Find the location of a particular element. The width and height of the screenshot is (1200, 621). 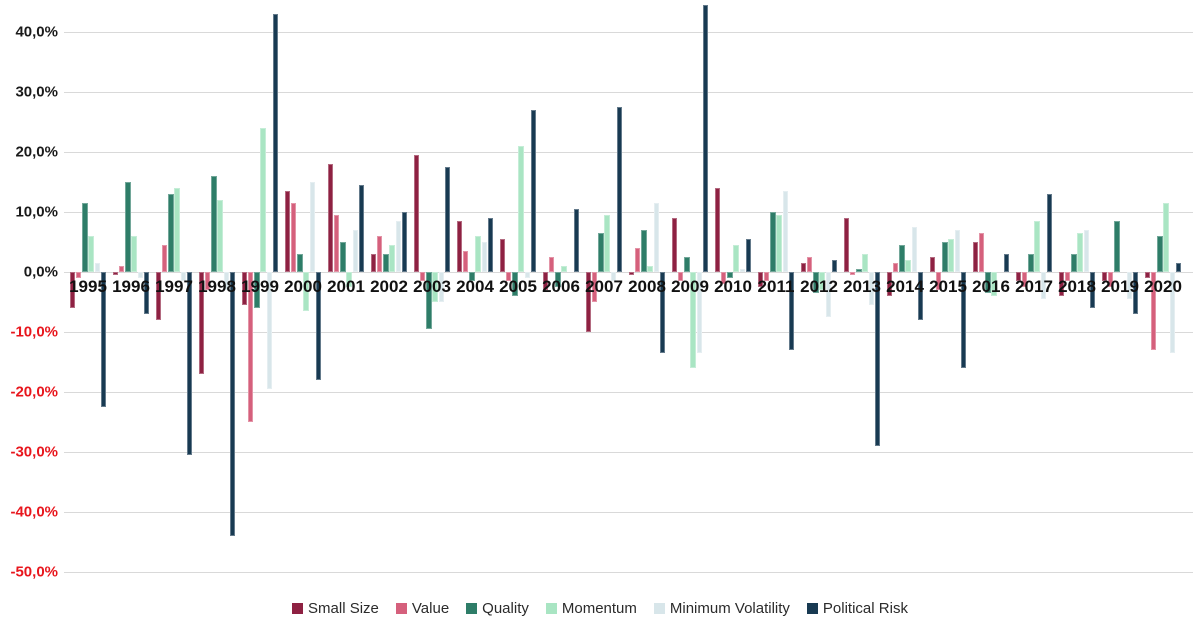

bar-small-size-2000 is located at coordinates (287, 231).